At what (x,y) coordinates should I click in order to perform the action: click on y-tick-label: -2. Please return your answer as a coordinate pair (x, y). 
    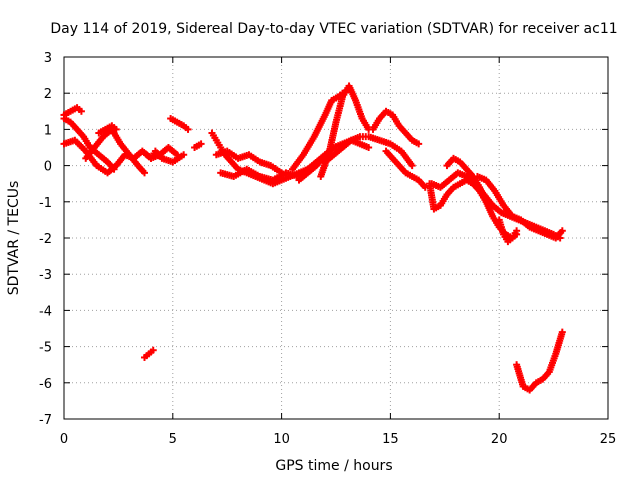
    Looking at the image, I should click on (45, 239).